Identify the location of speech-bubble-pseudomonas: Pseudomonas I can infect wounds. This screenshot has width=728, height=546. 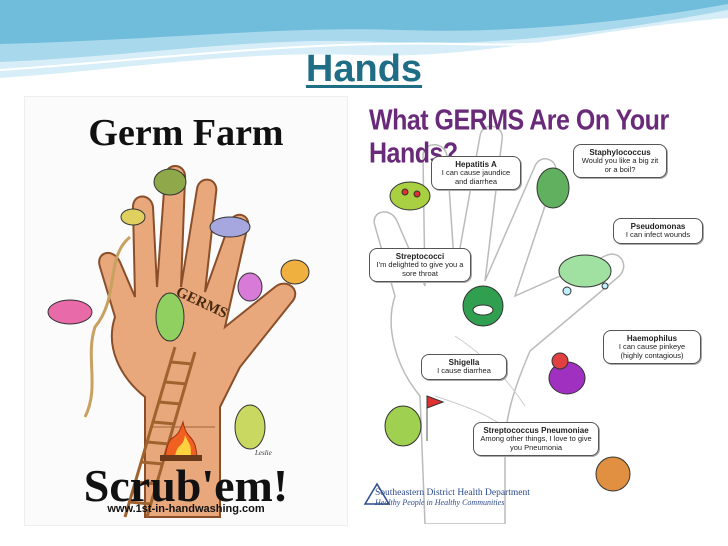
(658, 231).